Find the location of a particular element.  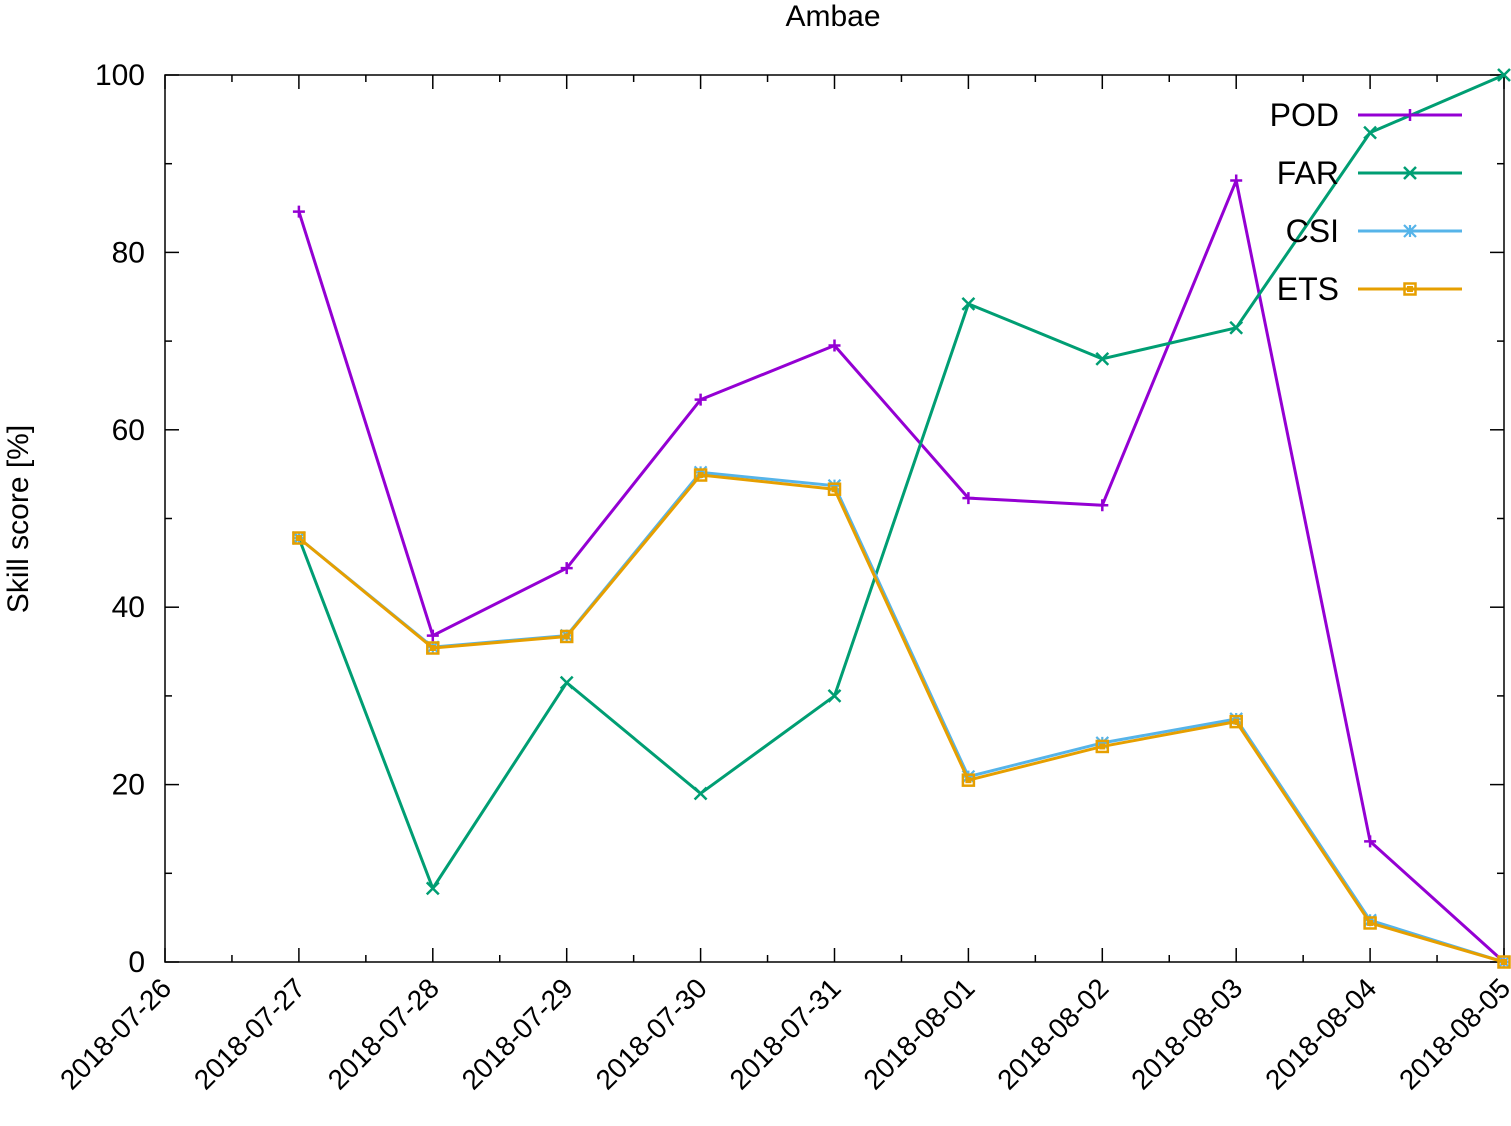

chart-title: Ambae is located at coordinates (832, 16).